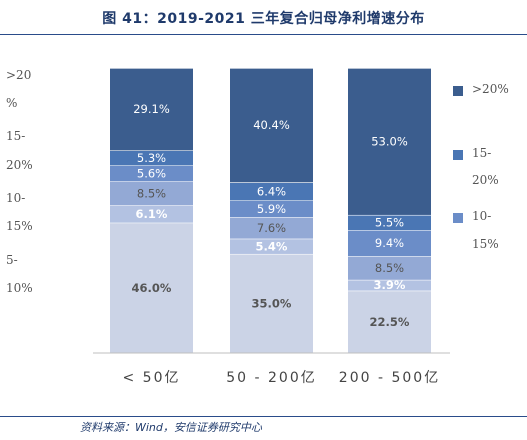 The height and width of the screenshot is (440, 527). I want to click on x-tick-label: 50 - 200亿, so click(271, 378).